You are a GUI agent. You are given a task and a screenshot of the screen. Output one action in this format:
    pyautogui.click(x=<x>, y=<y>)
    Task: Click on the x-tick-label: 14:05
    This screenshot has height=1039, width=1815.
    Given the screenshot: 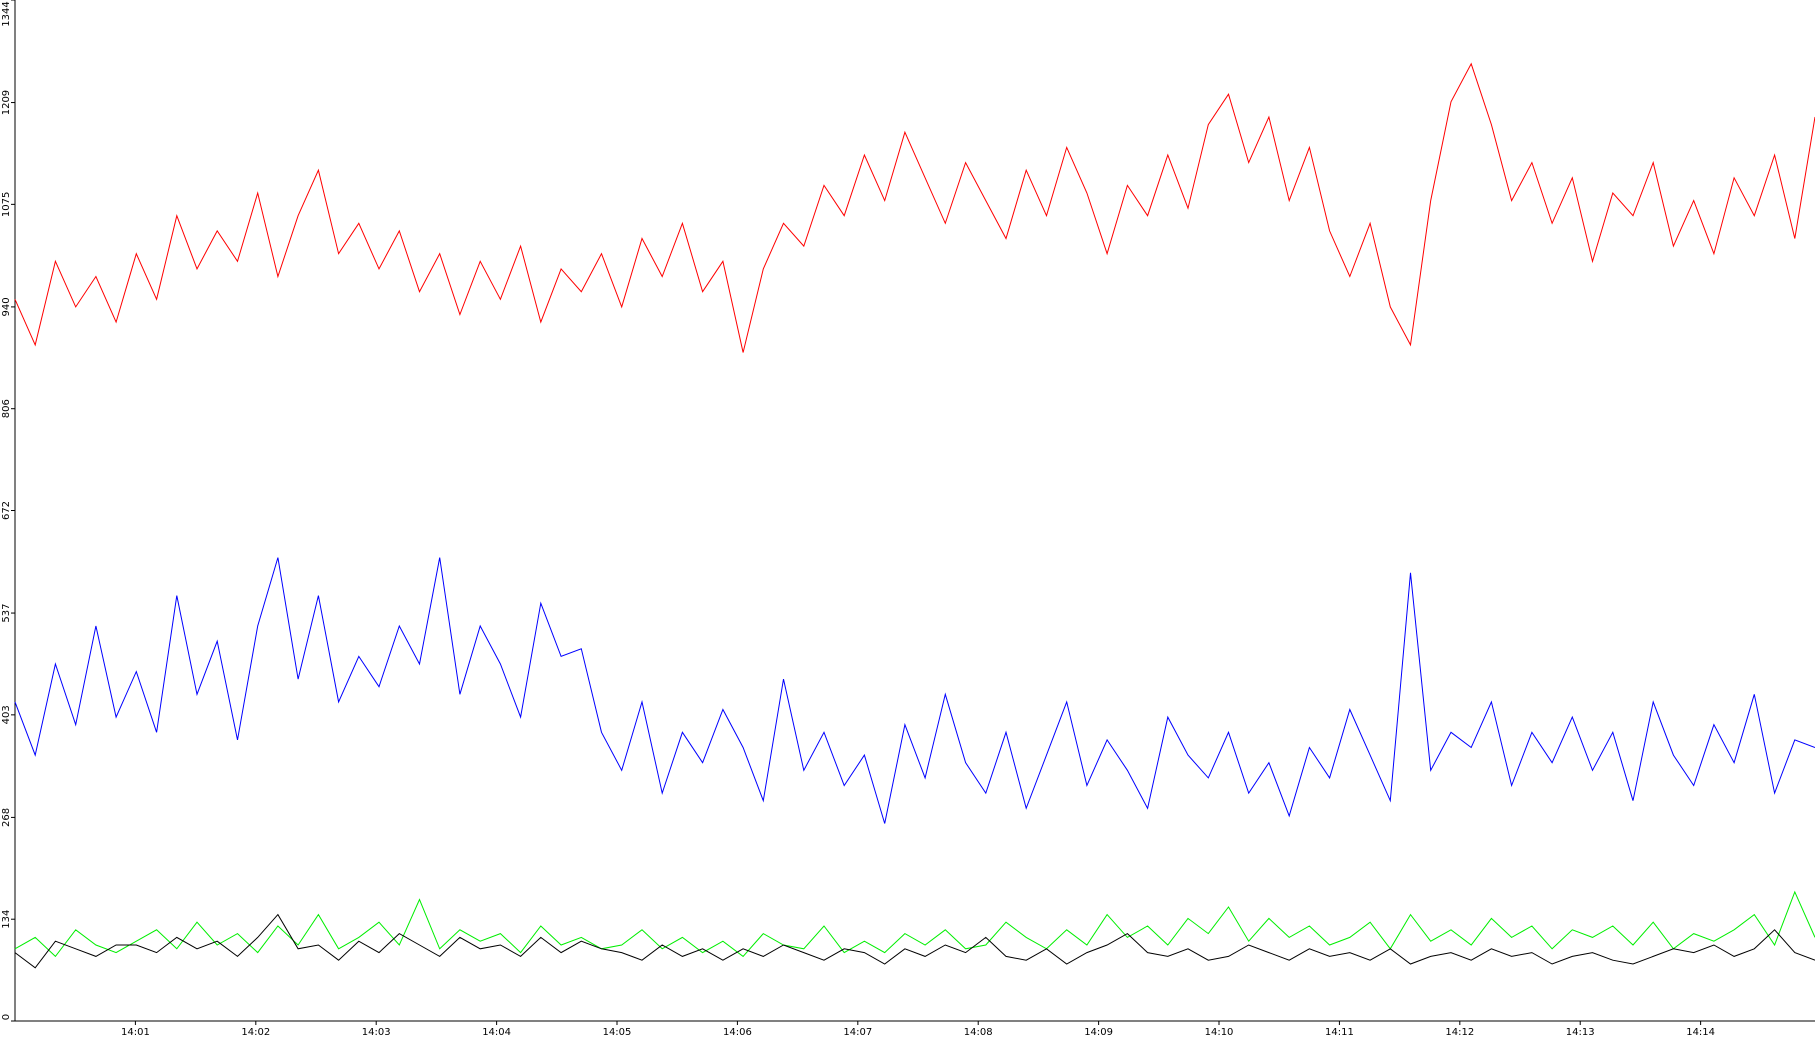 What is the action you would take?
    pyautogui.click(x=617, y=1032)
    